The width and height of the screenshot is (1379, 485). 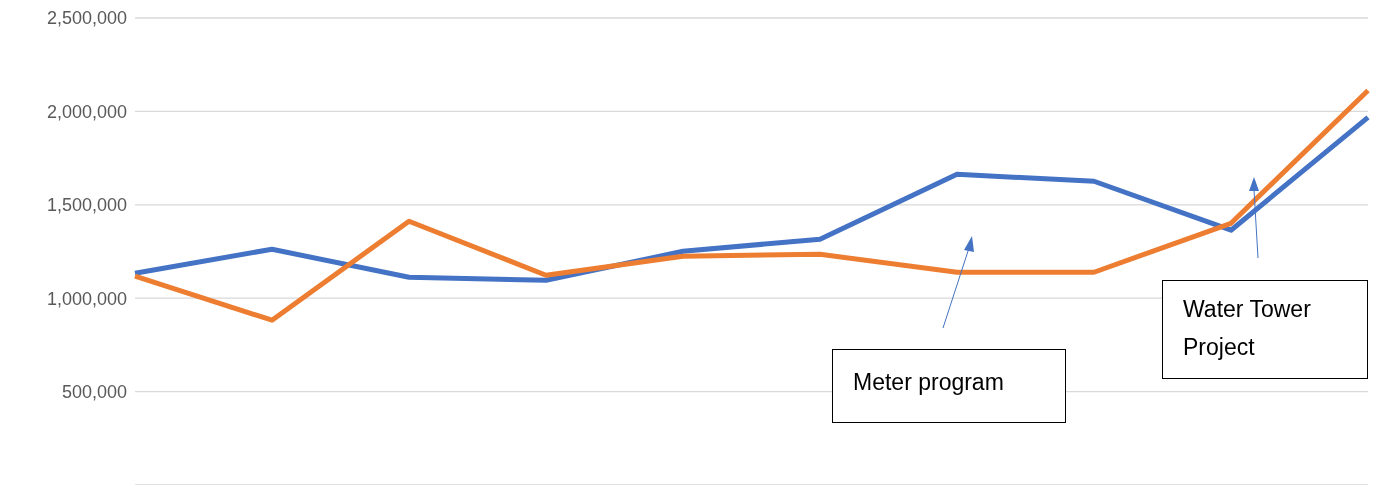 What do you see at coordinates (949, 386) in the screenshot?
I see `text-box: Meter program` at bounding box center [949, 386].